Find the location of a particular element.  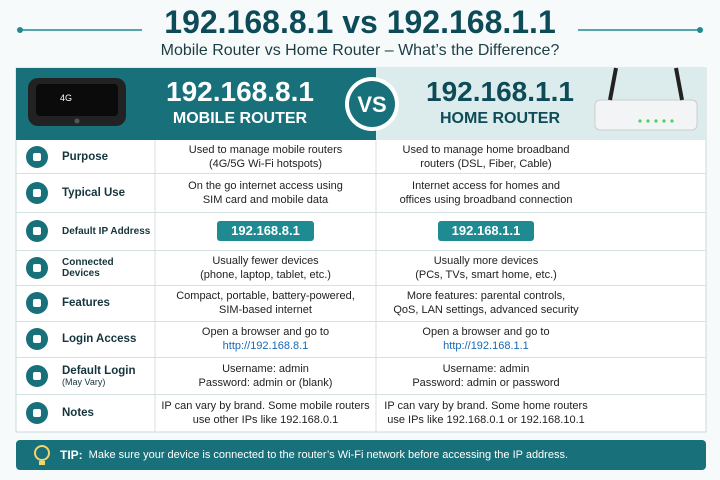

cell: 192.168.1.1 is located at coordinates (486, 231).